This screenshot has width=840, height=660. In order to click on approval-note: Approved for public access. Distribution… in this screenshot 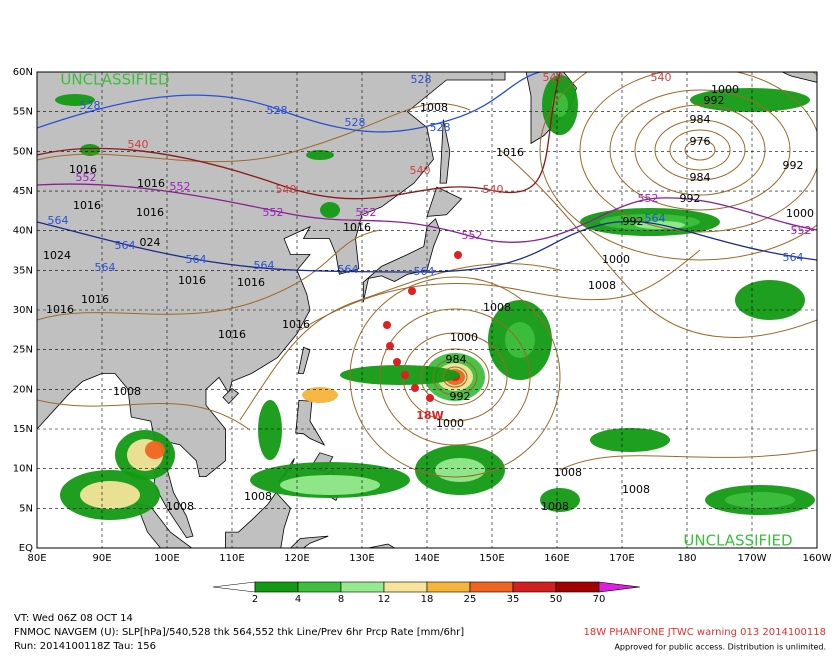, I will do `click(720, 647)`.